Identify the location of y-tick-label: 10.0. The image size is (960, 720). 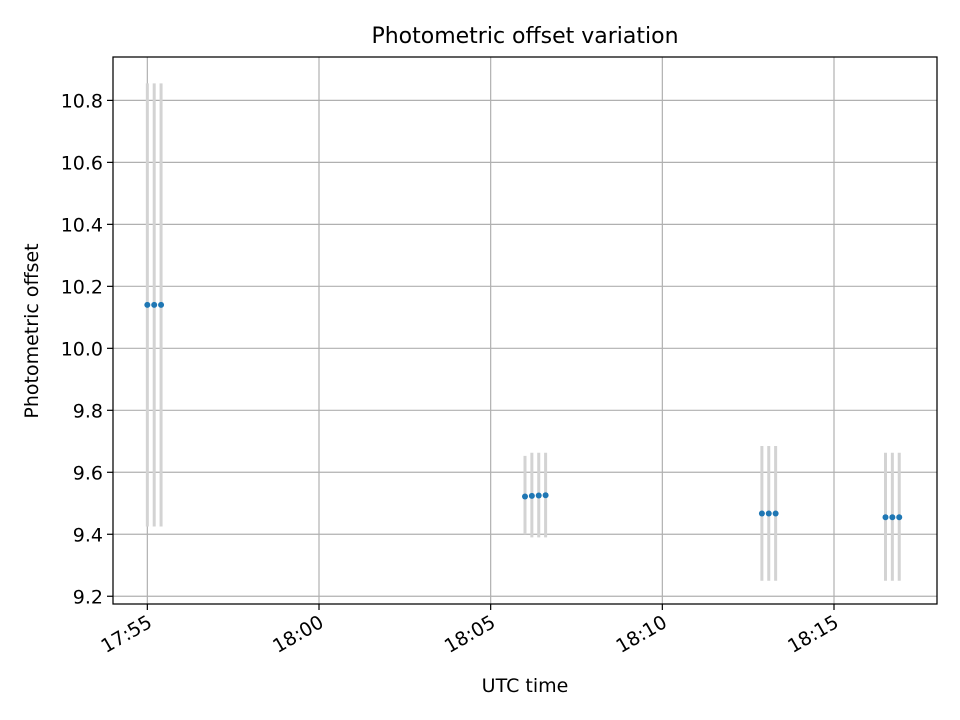
(82, 349).